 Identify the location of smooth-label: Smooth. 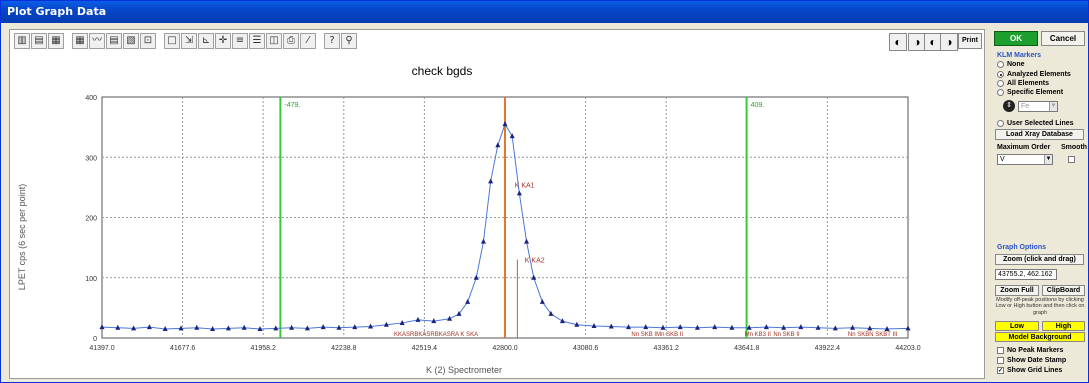
(1074, 147).